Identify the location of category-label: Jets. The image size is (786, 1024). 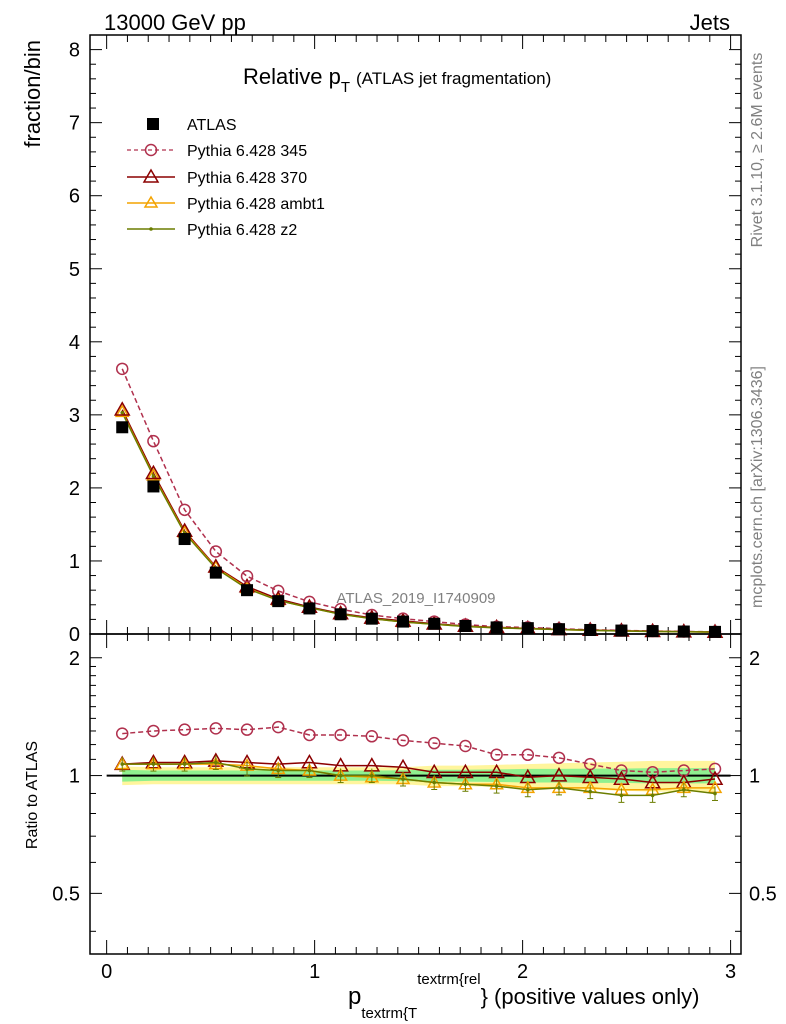
(710, 22).